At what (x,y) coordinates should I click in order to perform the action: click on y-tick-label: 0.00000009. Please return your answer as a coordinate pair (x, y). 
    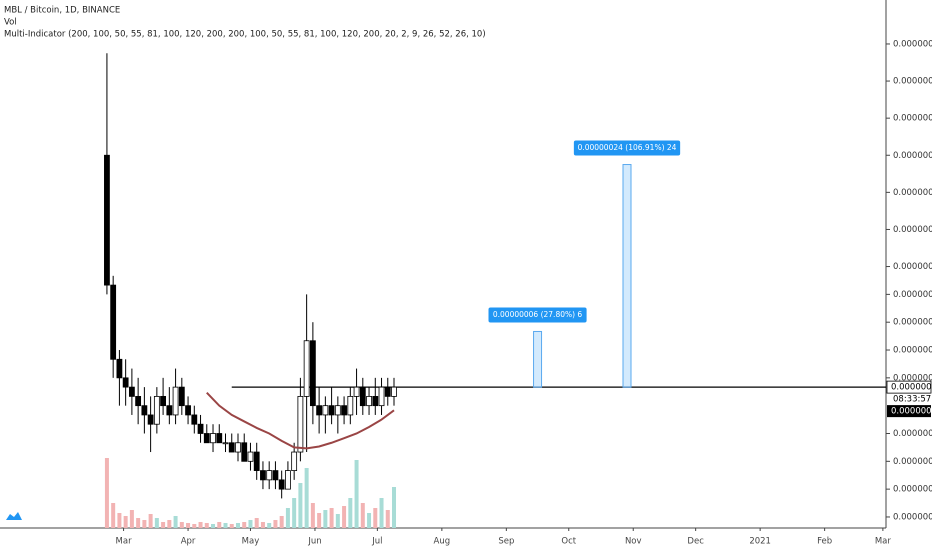
    Looking at the image, I should click on (912, 517).